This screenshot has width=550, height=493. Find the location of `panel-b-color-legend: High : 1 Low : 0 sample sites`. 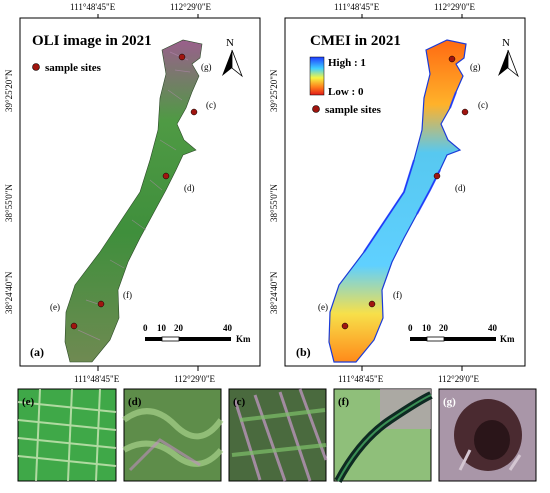

panel-b-color-legend: High : 1 Low : 0 sample sites is located at coordinates (345, 86).